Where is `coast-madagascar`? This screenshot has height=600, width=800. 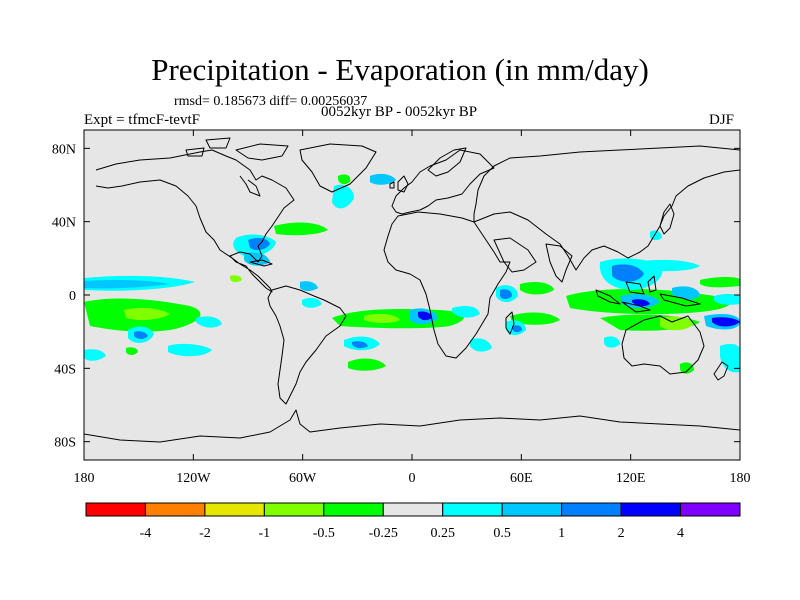
coast-madagascar is located at coordinates (510, 323).